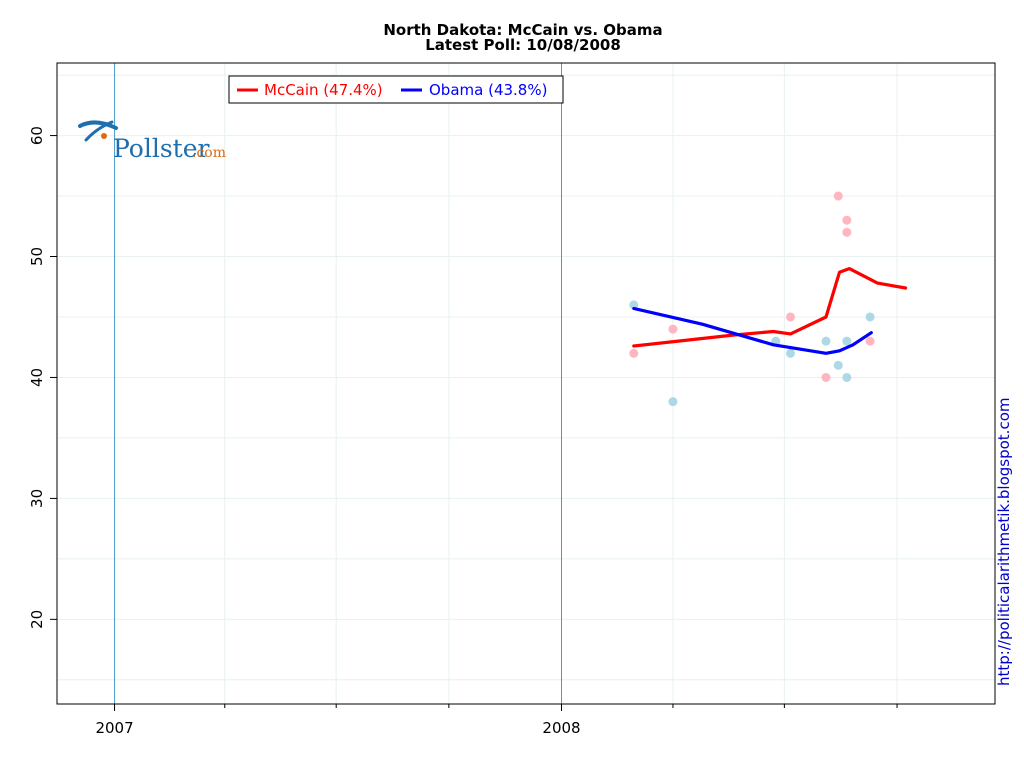  I want to click on credit-url: http://politicalarithmetik.blogspot.com, so click(1004, 542).